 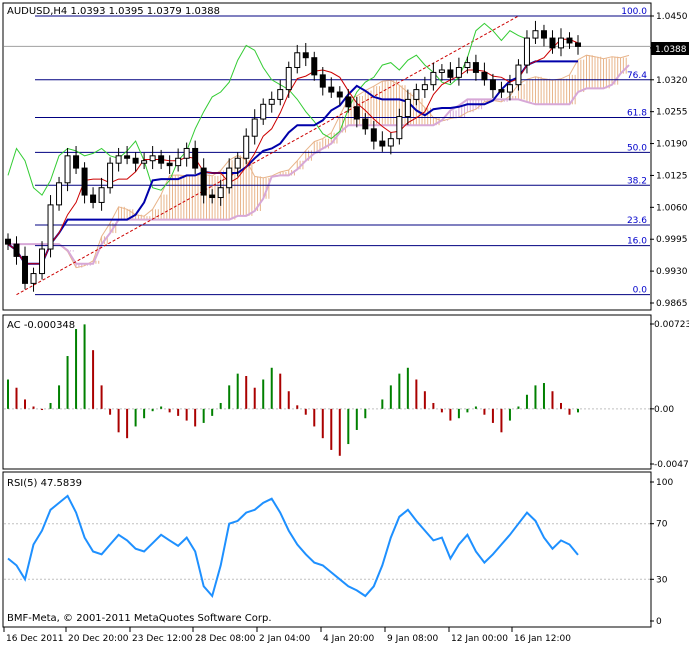 What do you see at coordinates (664, 410) in the screenshot?
I see `ac-axis-label: 0.00` at bounding box center [664, 410].